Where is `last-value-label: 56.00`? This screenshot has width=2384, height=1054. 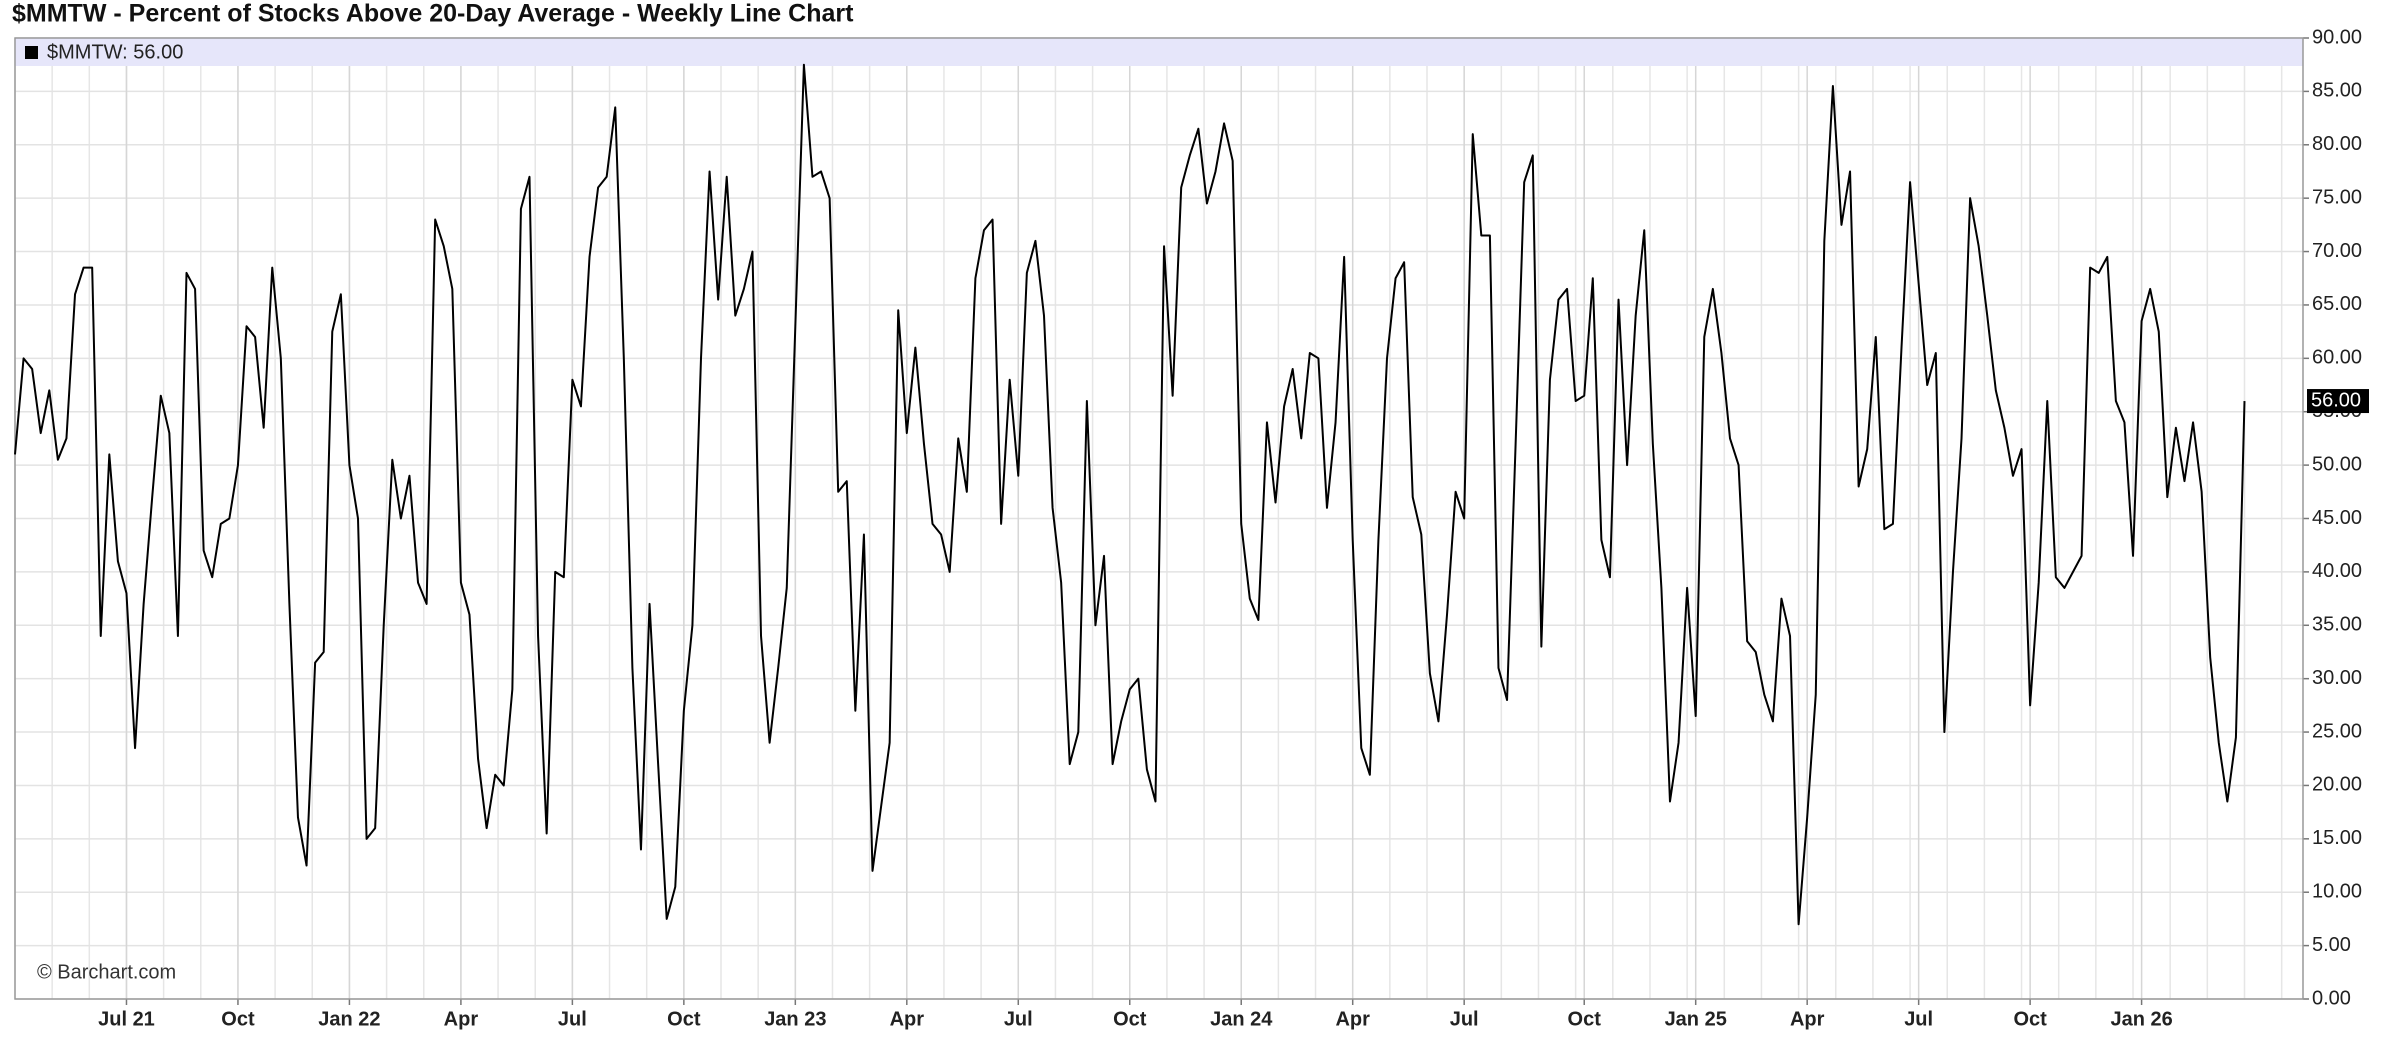
last-value-label: 56.00 is located at coordinates (2336, 400).